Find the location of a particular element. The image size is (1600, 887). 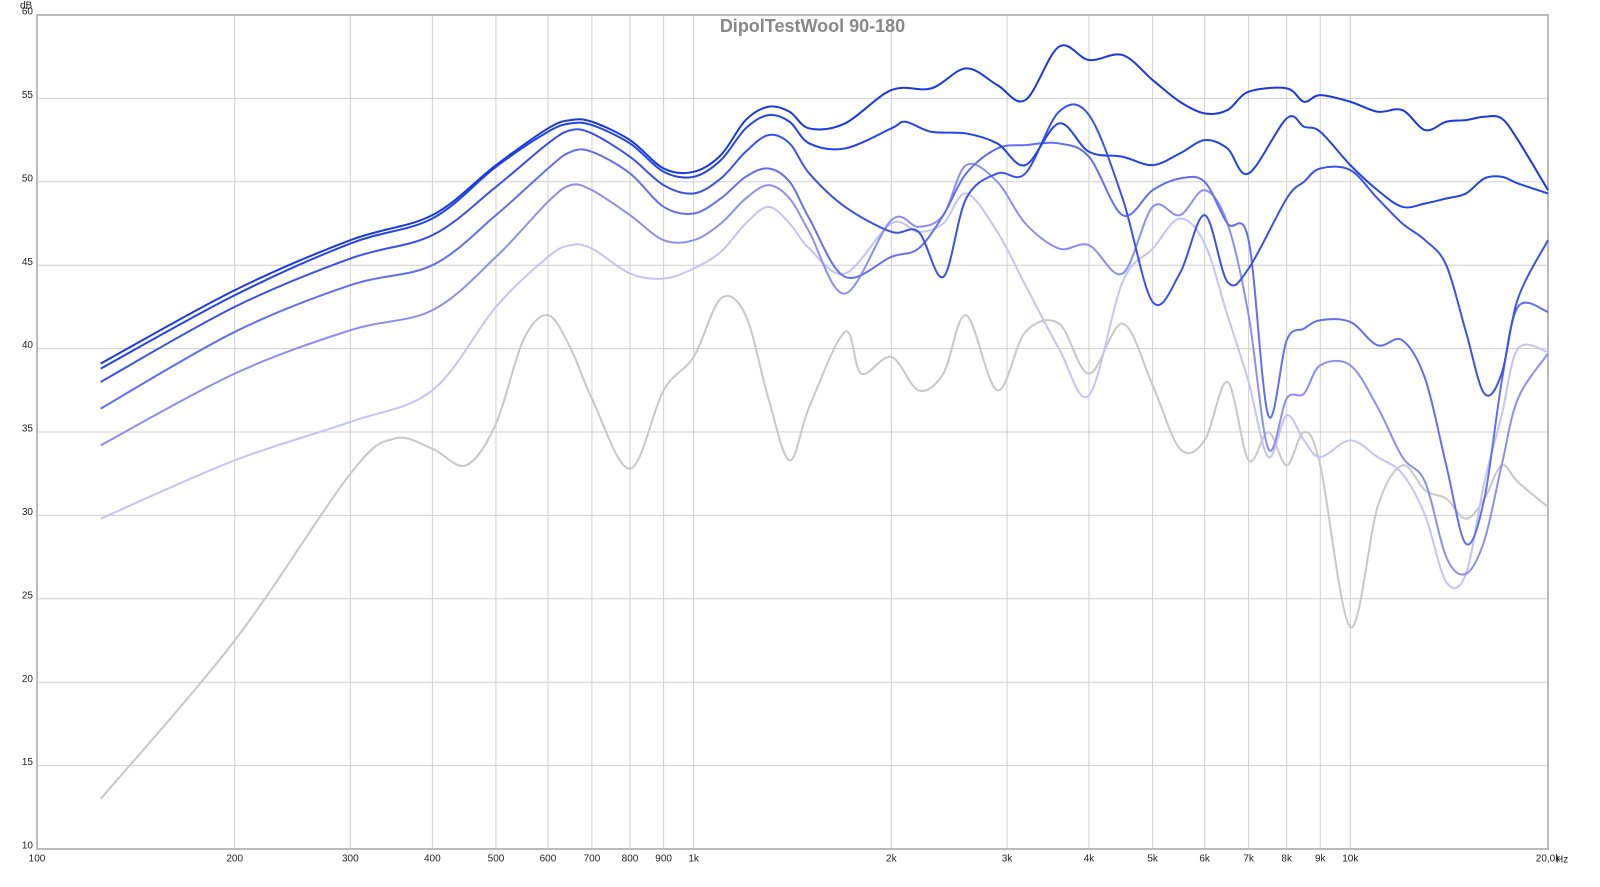

y-tick-label: 35 is located at coordinates (28, 429).